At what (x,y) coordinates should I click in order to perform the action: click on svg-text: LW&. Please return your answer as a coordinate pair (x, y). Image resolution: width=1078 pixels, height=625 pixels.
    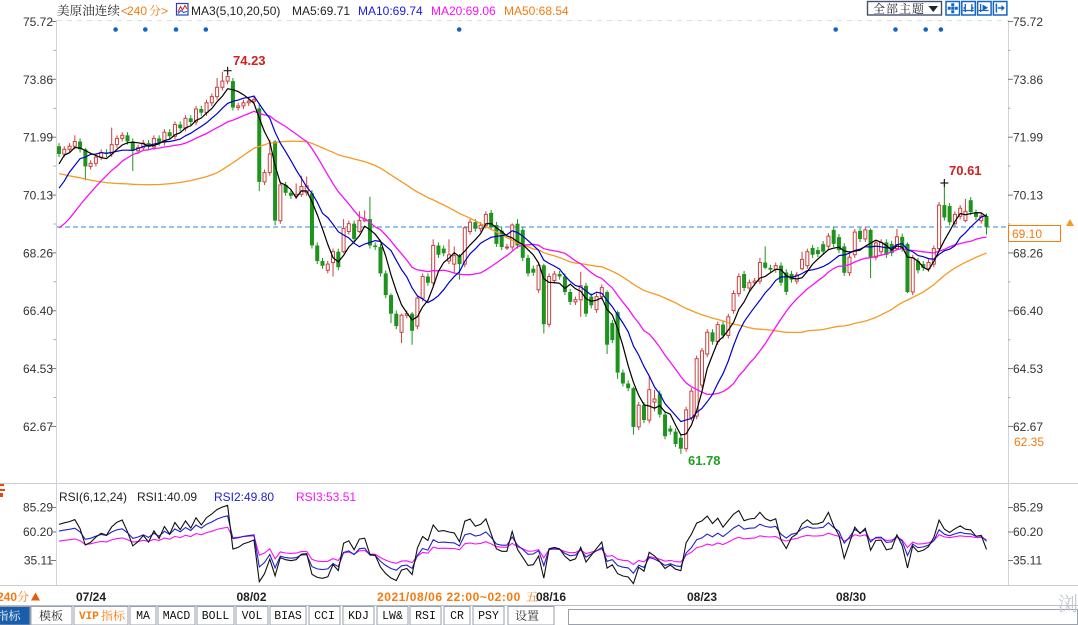
    Looking at the image, I should click on (392, 616).